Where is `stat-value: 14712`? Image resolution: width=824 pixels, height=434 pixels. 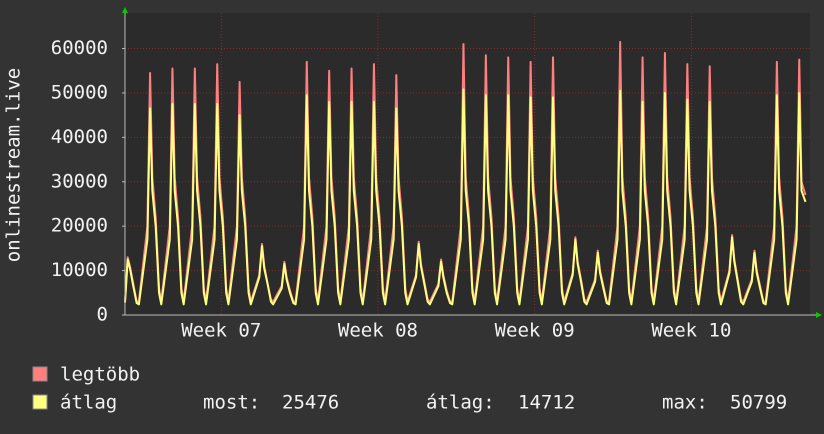
stat-value: 14712 is located at coordinates (546, 403).